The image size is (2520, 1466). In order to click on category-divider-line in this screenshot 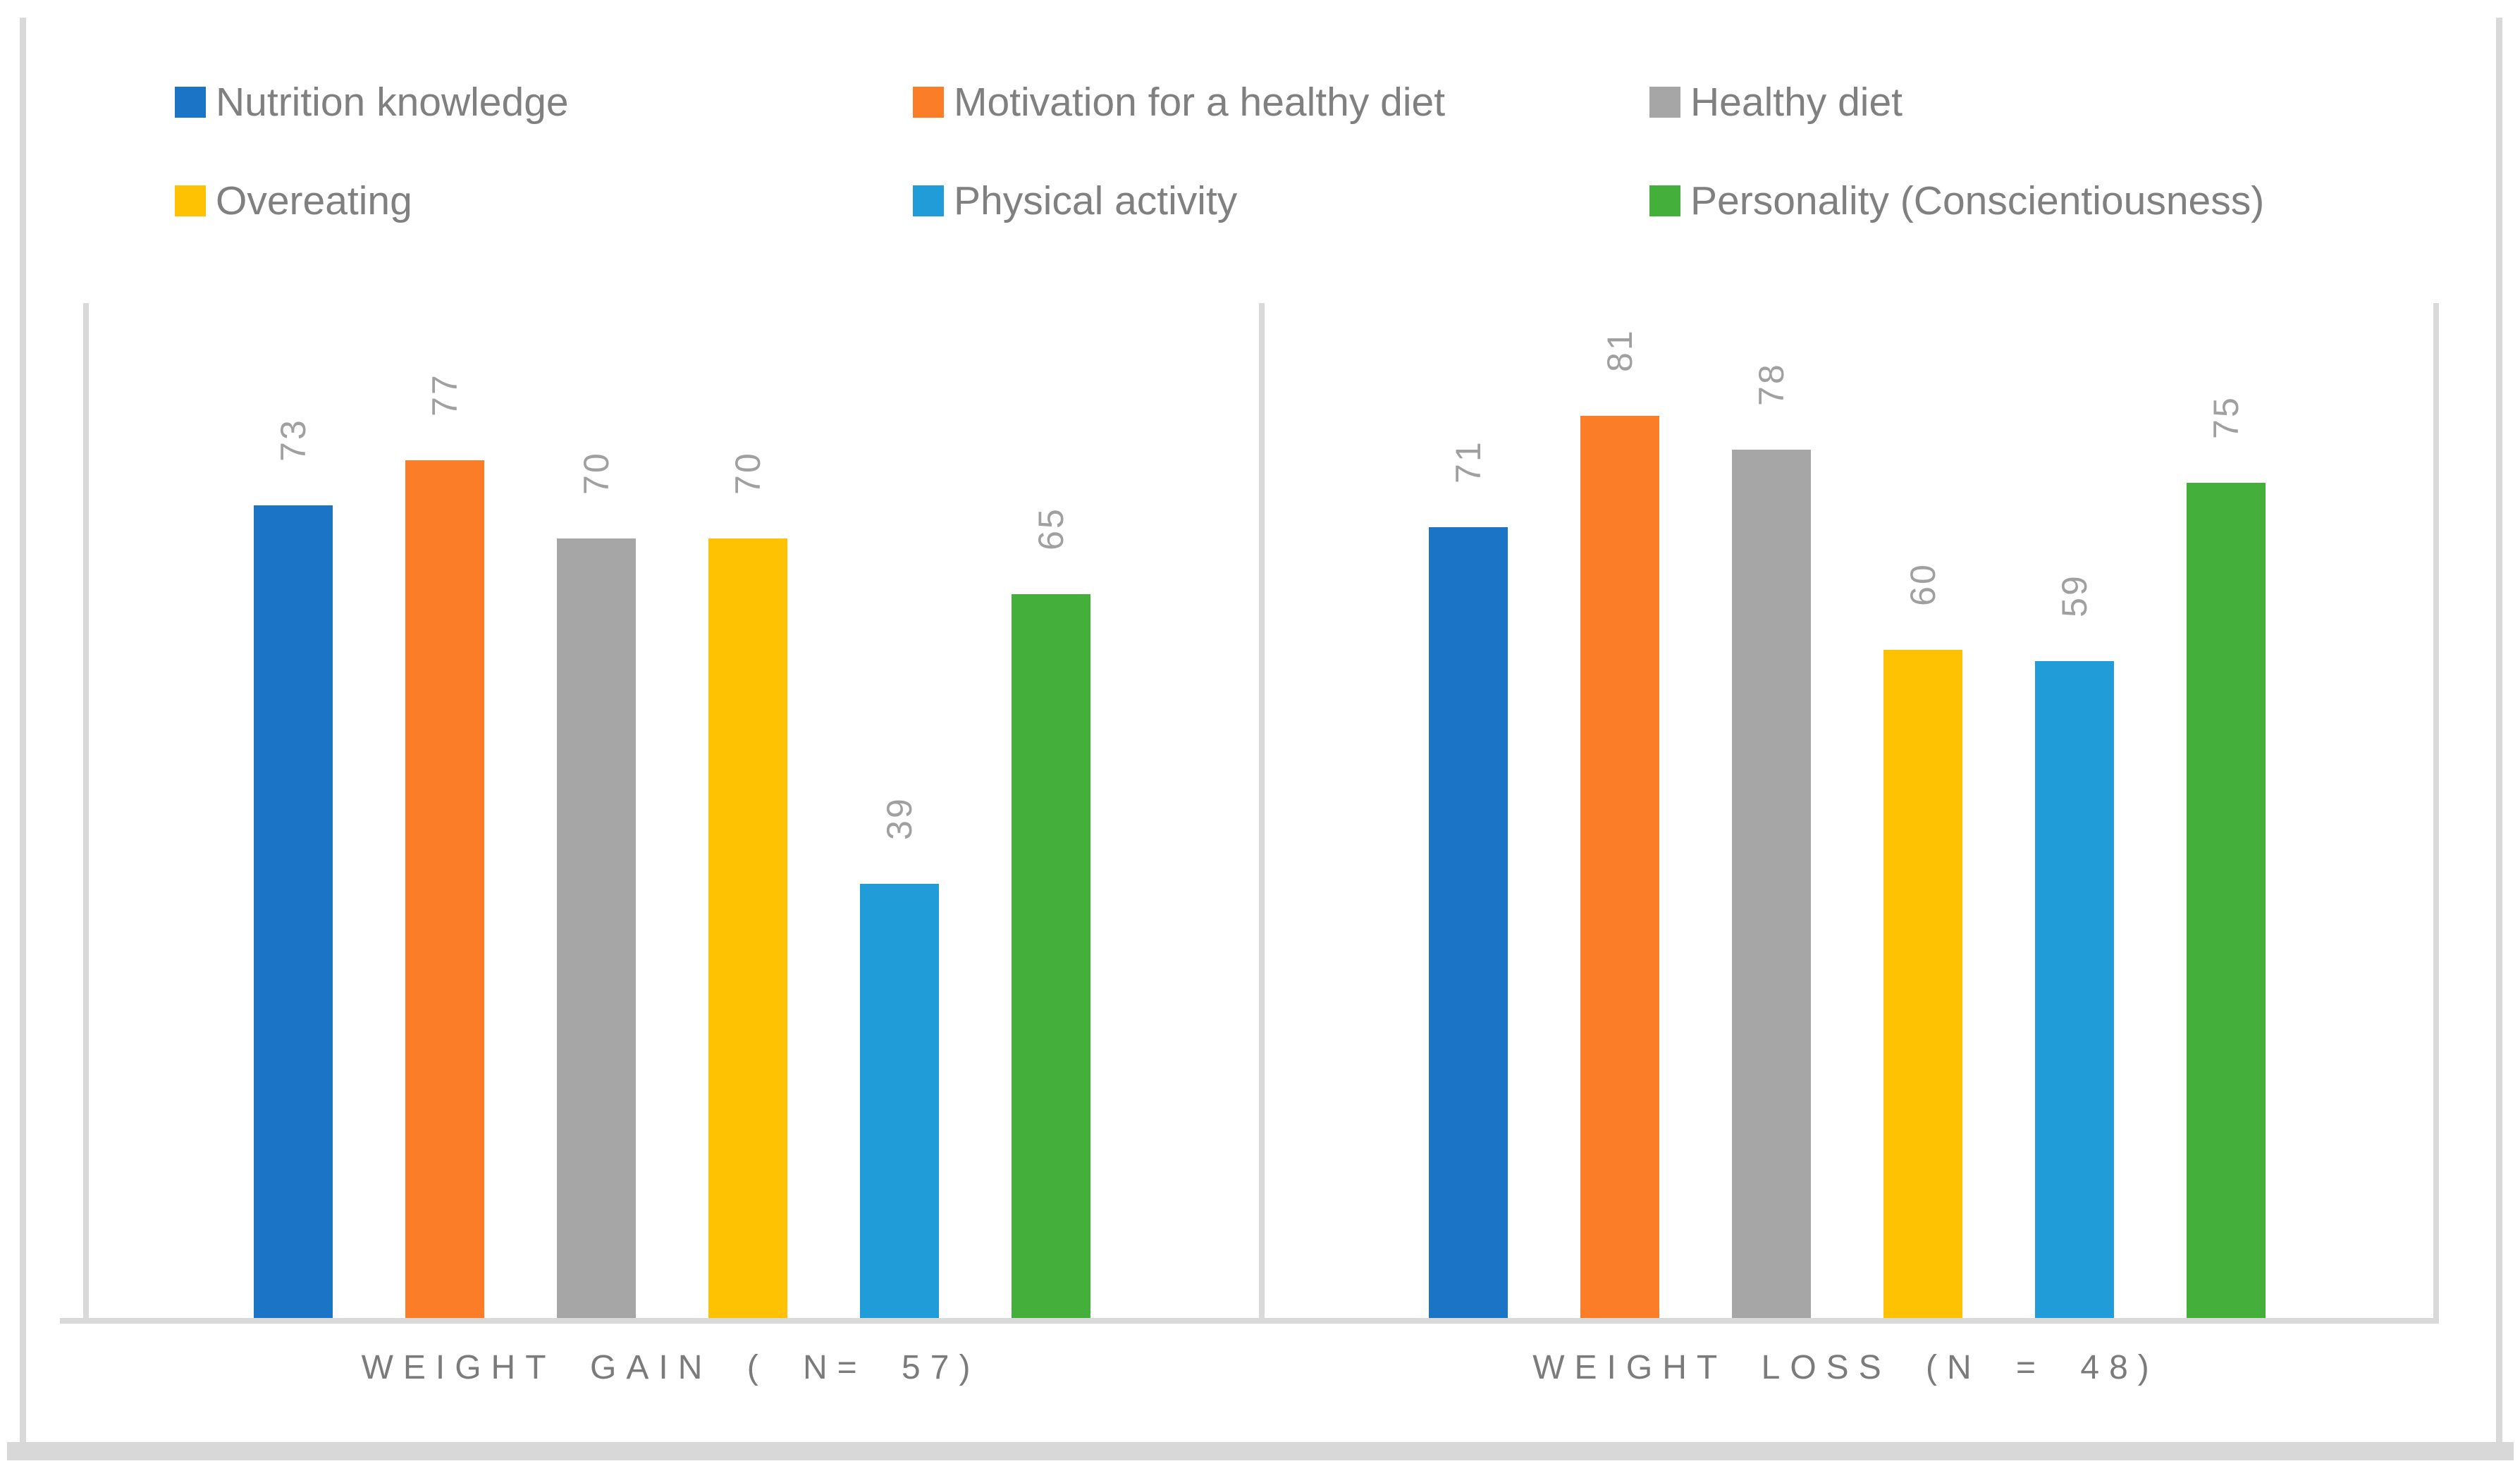, I will do `click(1262, 810)`.